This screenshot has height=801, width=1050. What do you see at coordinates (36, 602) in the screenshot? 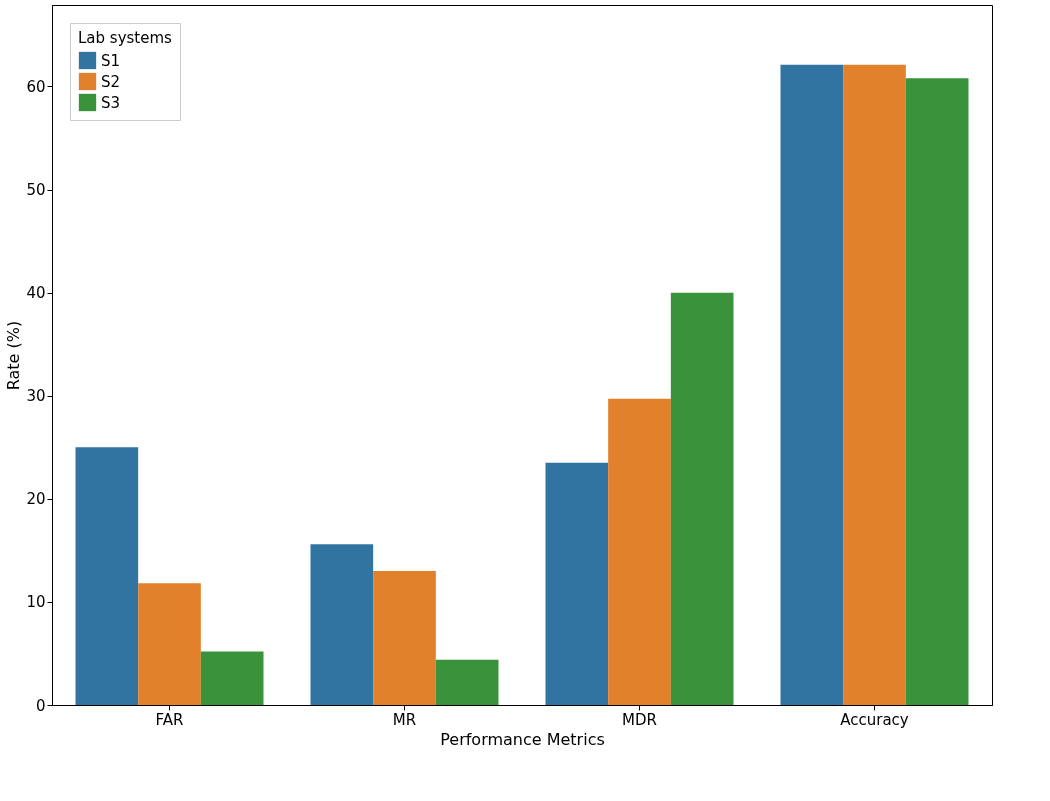
I see `y-tick-label: 10` at bounding box center [36, 602].